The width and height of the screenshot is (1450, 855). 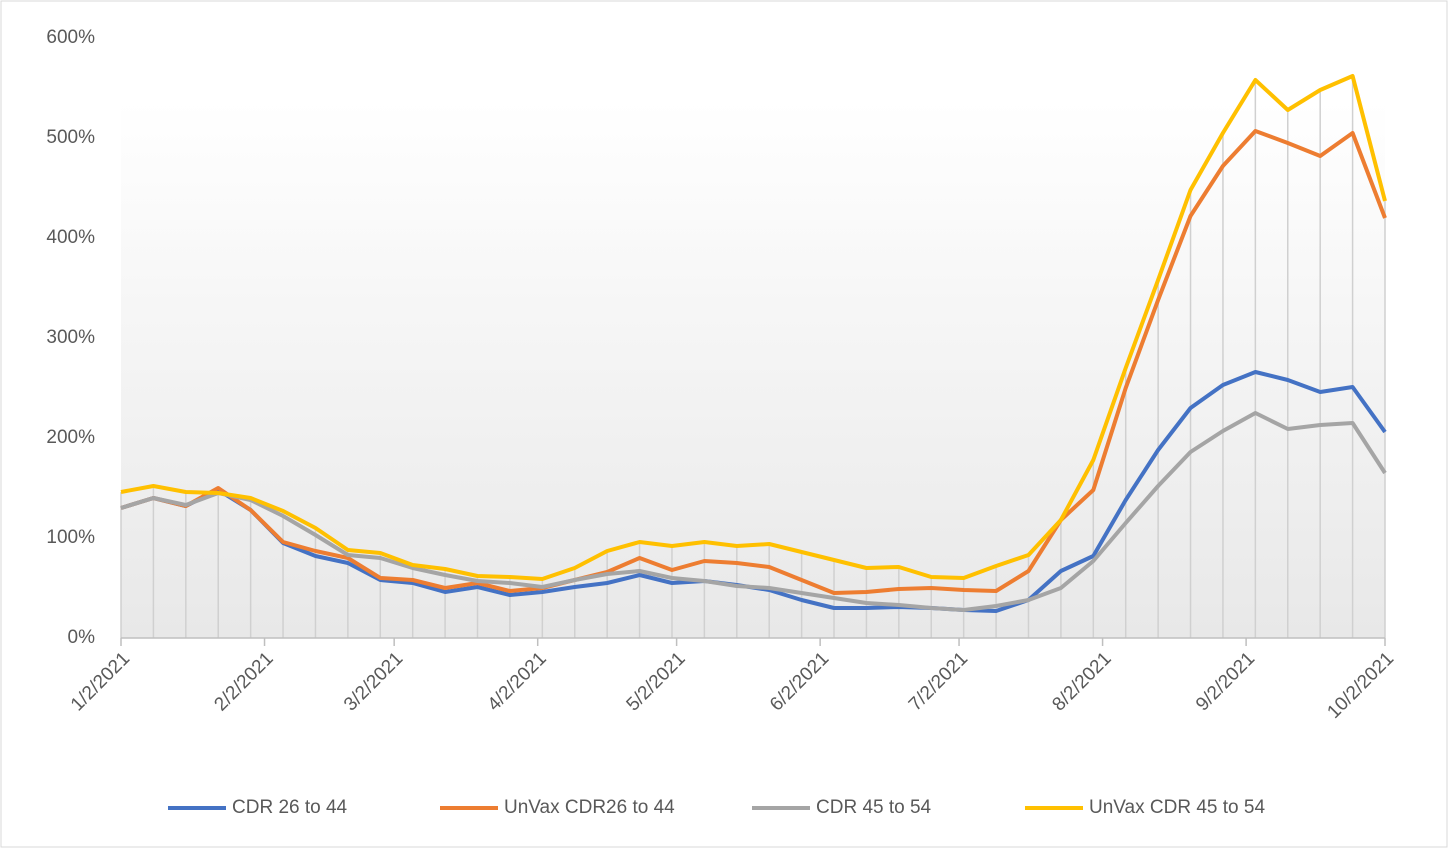 I want to click on y-tick-label: 200%, so click(x=70, y=437).